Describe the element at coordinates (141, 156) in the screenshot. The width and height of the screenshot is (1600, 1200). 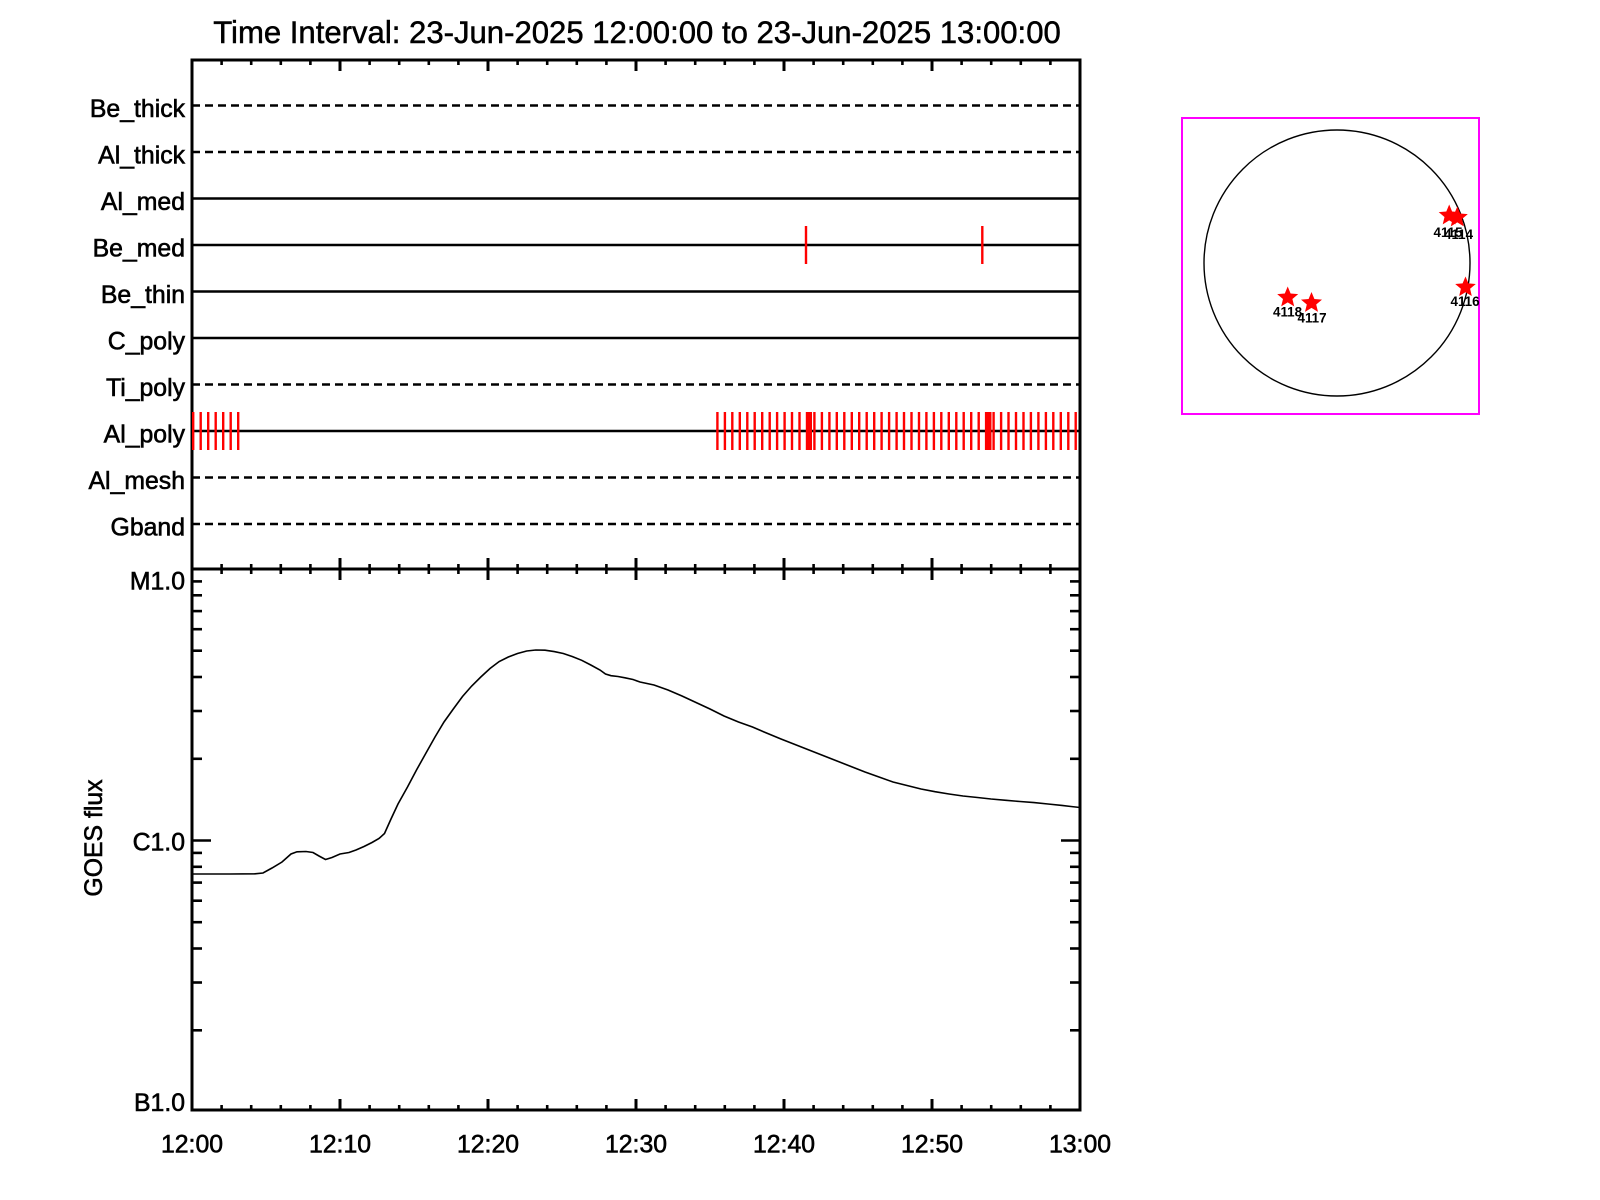
I see `svg-text: Al_thick` at that location.